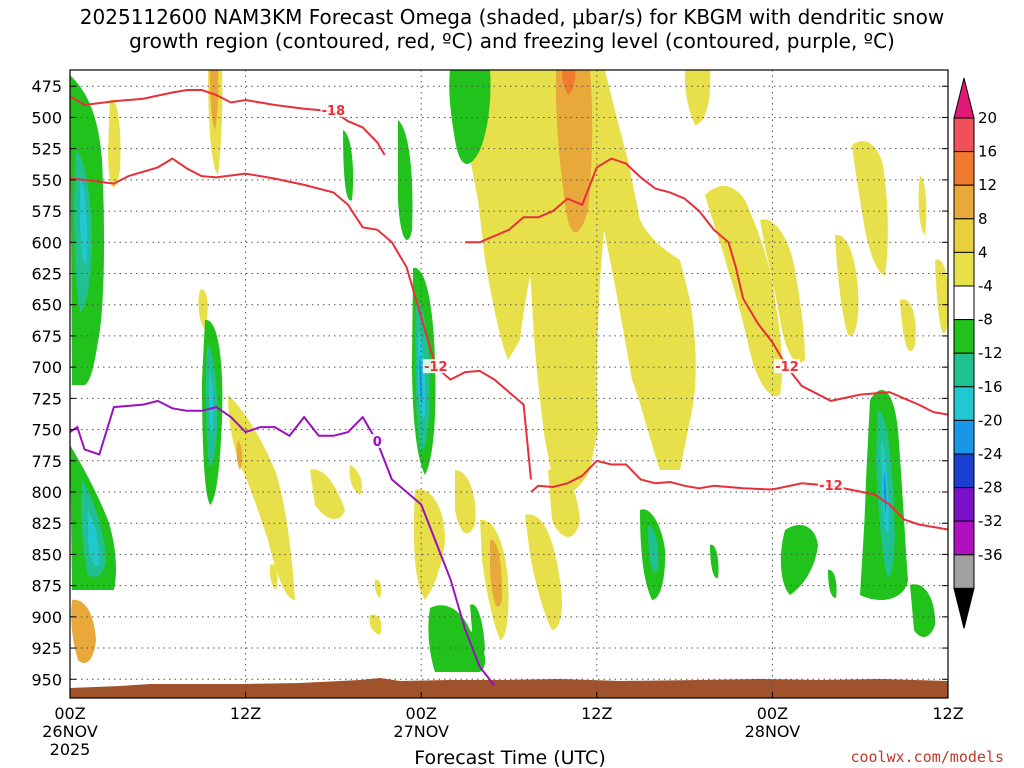  Describe the element at coordinates (987, 152) in the screenshot. I see `colorbar-label: 16` at that location.